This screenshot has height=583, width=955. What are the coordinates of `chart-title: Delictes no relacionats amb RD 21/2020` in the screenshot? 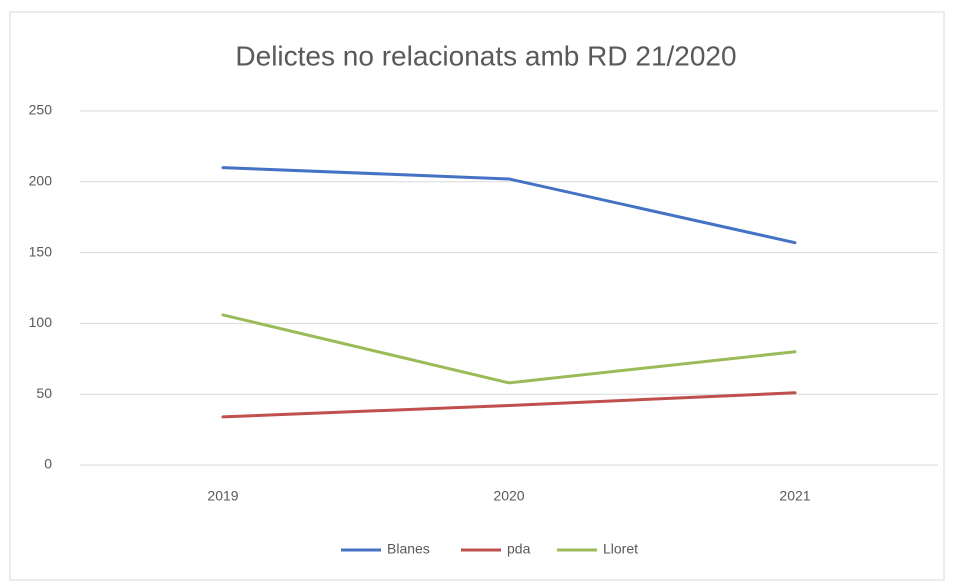 It's located at (485, 55).